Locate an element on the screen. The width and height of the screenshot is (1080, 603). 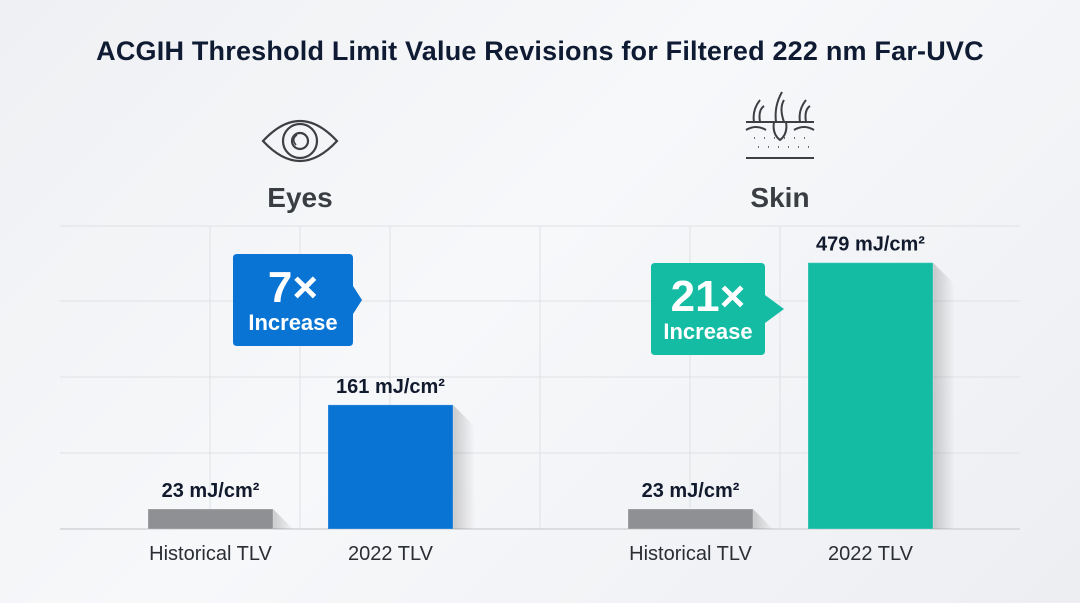
bar-eyes-2022 is located at coordinates (390, 467).